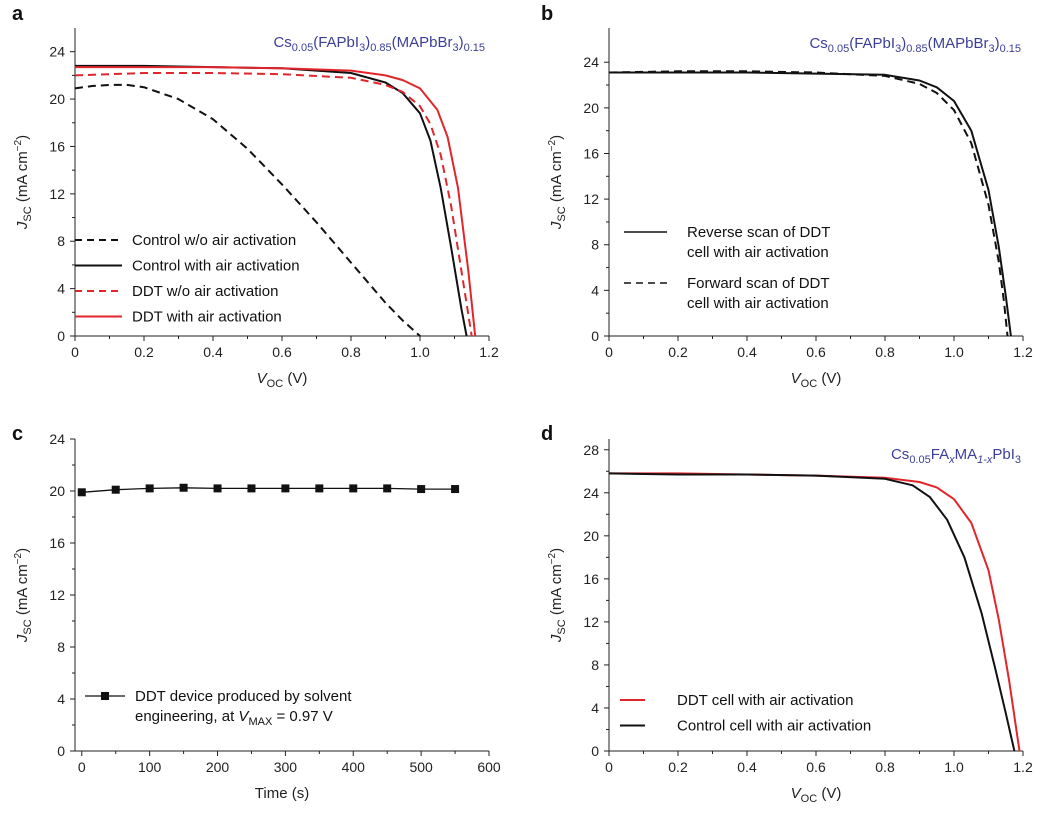 This screenshot has height=813, width=1040. Describe the element at coordinates (774, 726) in the screenshot. I see `legend-label: Control cell with air activation` at that location.